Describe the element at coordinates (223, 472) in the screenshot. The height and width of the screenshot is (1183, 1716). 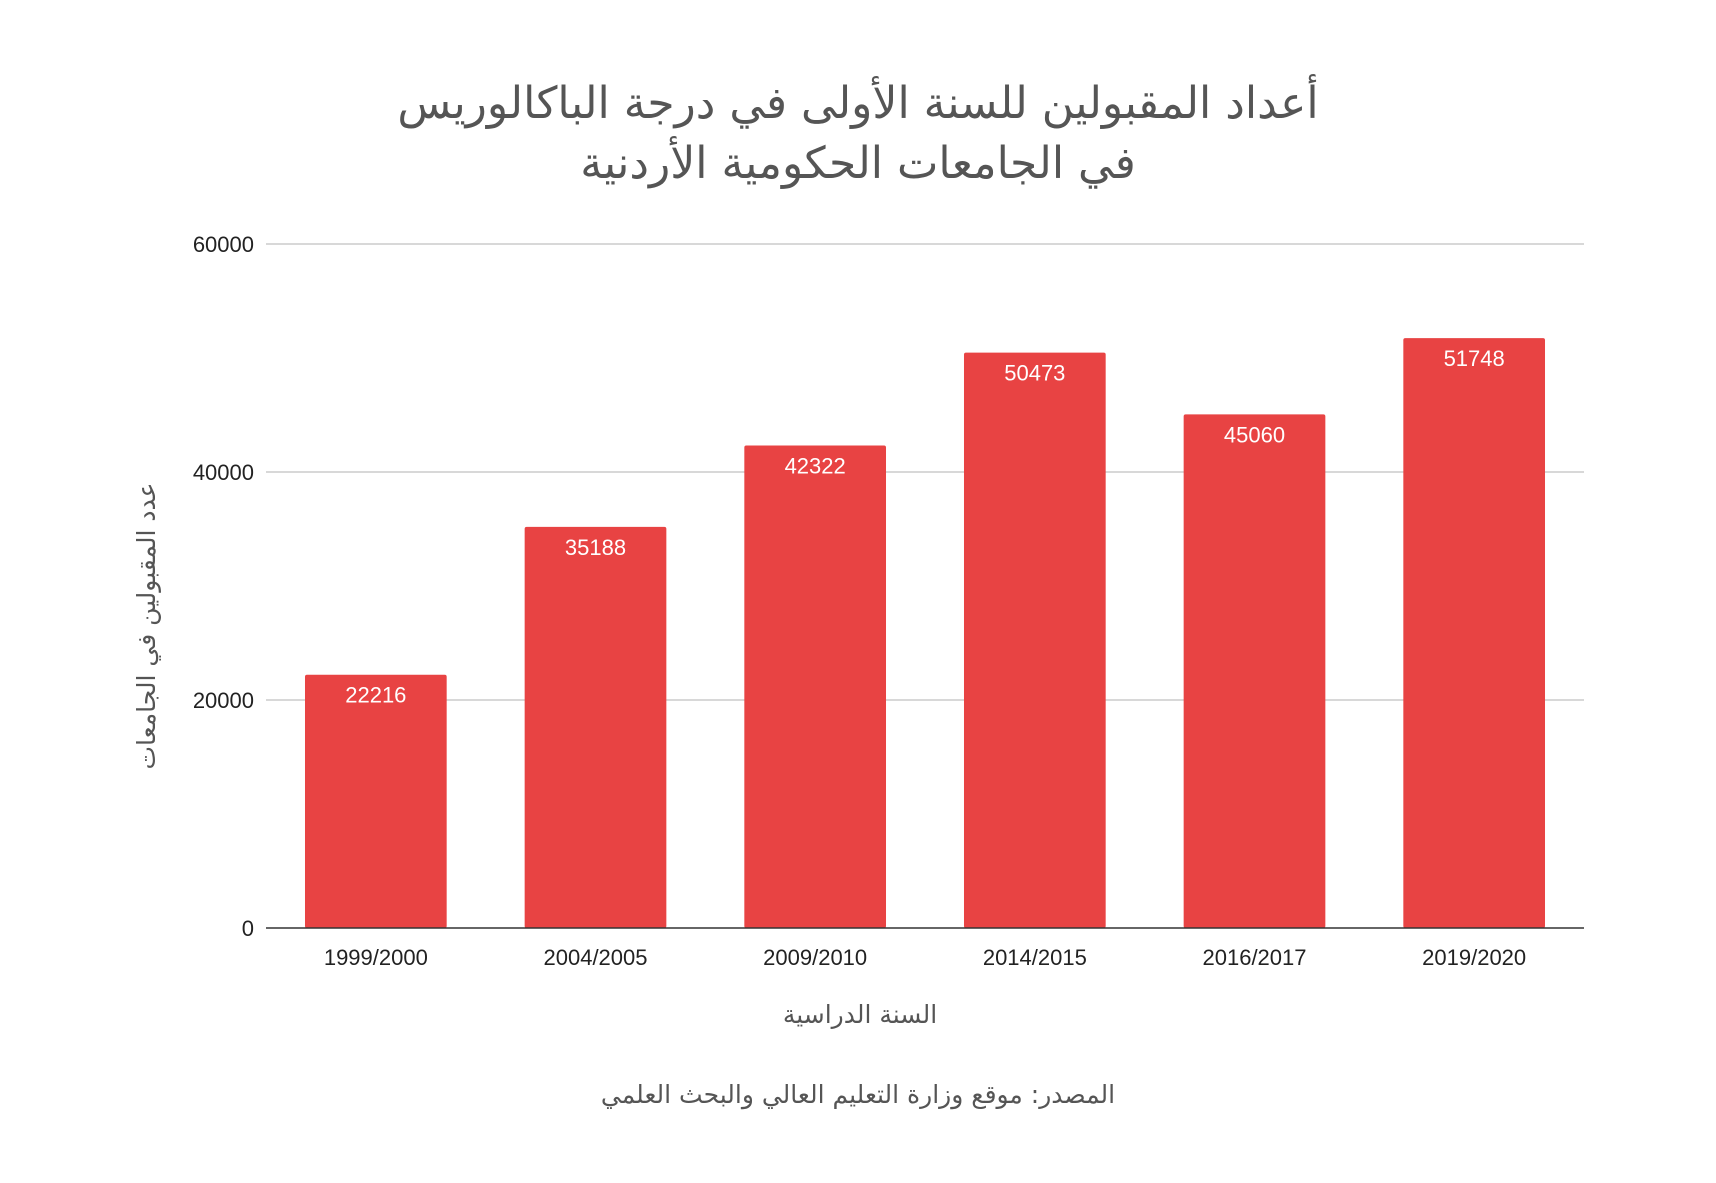
I see `y-tick-label: 40000` at that location.